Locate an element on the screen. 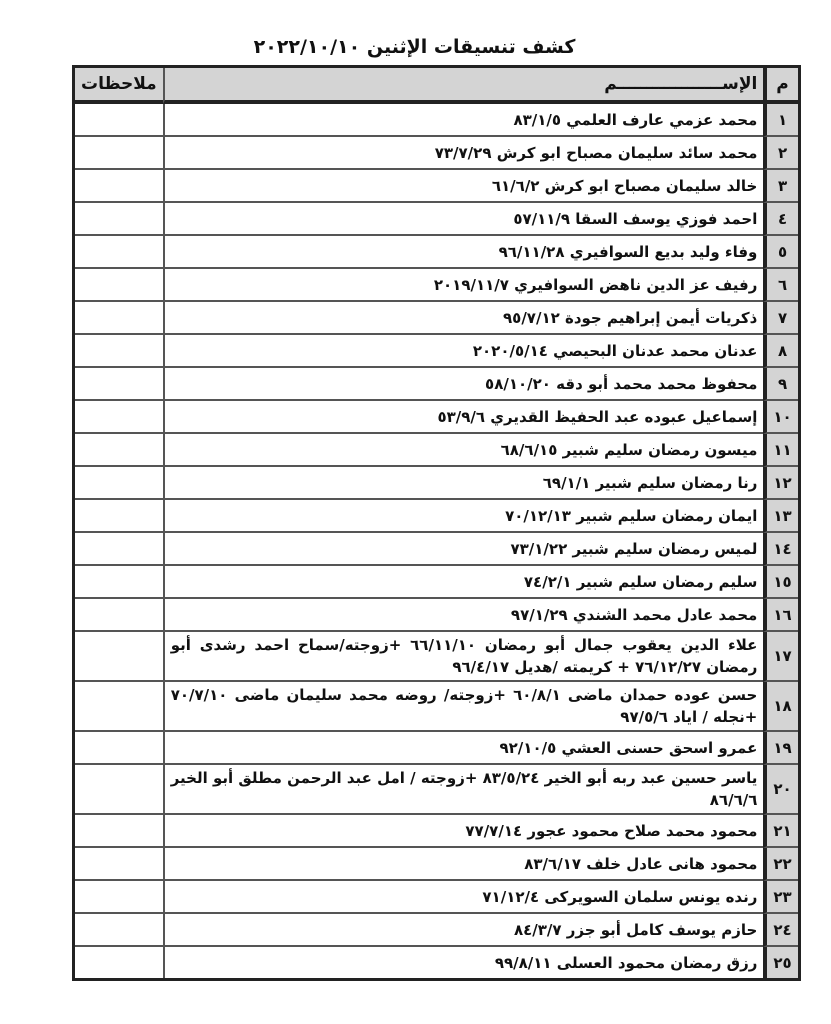  row-number: ٢٢ is located at coordinates (780, 864).